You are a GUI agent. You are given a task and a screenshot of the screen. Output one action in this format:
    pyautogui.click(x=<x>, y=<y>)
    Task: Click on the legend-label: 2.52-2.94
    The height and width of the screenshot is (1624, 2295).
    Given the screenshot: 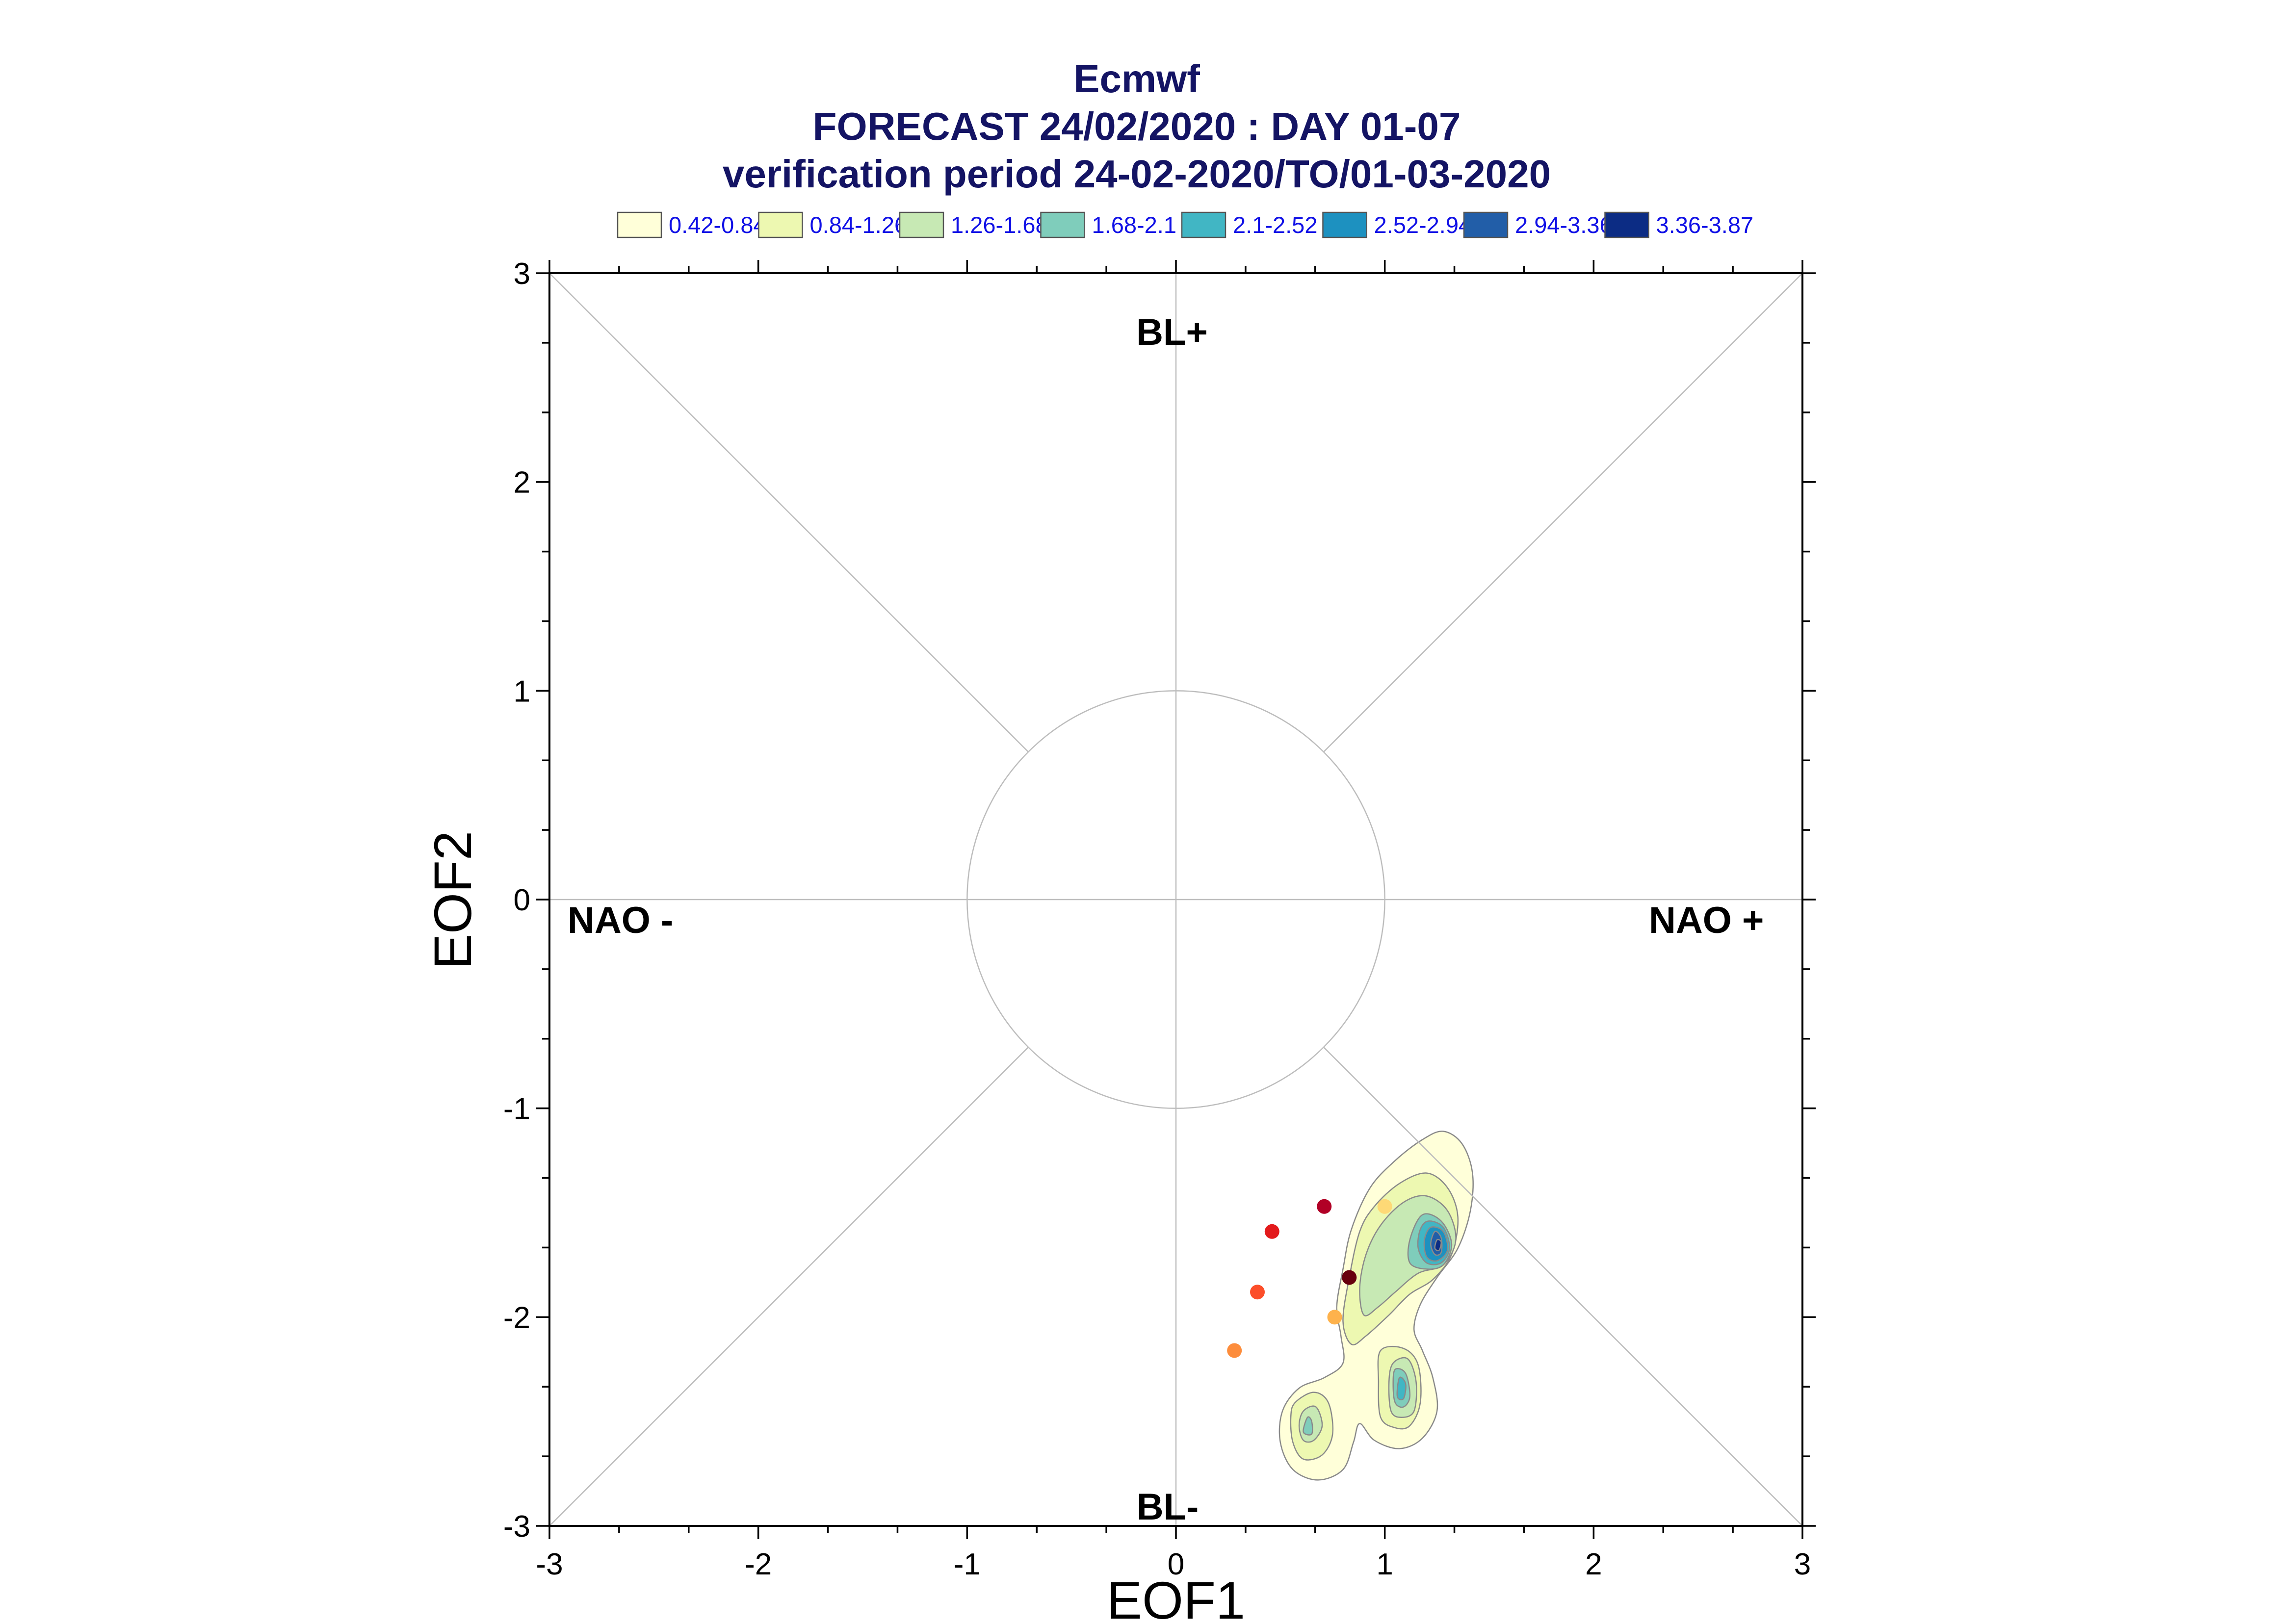 What is the action you would take?
    pyautogui.click(x=1423, y=225)
    